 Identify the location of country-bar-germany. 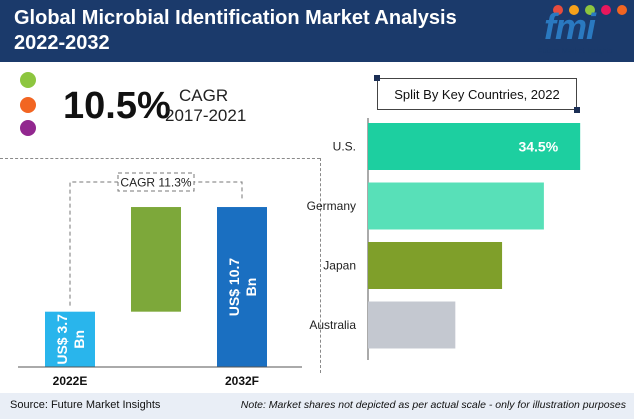
(456, 206).